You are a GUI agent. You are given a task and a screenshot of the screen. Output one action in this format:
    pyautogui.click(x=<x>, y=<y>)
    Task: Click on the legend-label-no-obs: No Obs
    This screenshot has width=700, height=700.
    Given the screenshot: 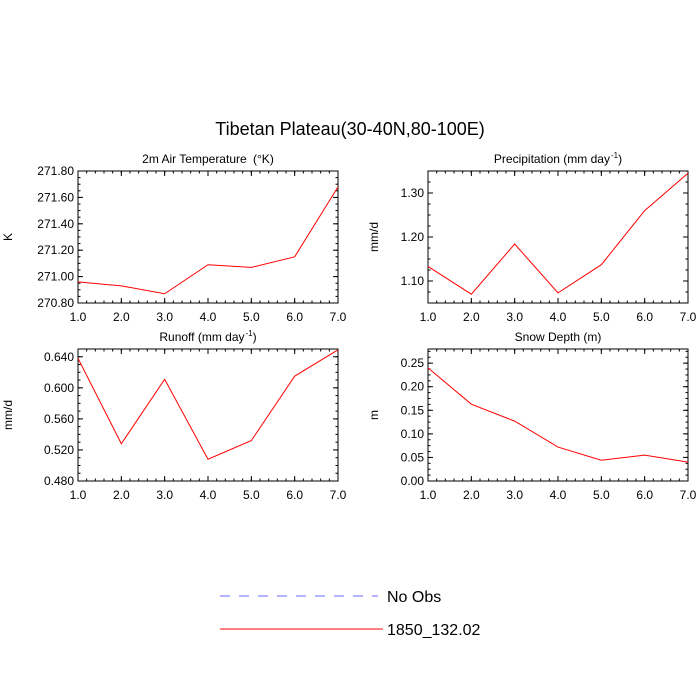 What is the action you would take?
    pyautogui.click(x=414, y=597)
    